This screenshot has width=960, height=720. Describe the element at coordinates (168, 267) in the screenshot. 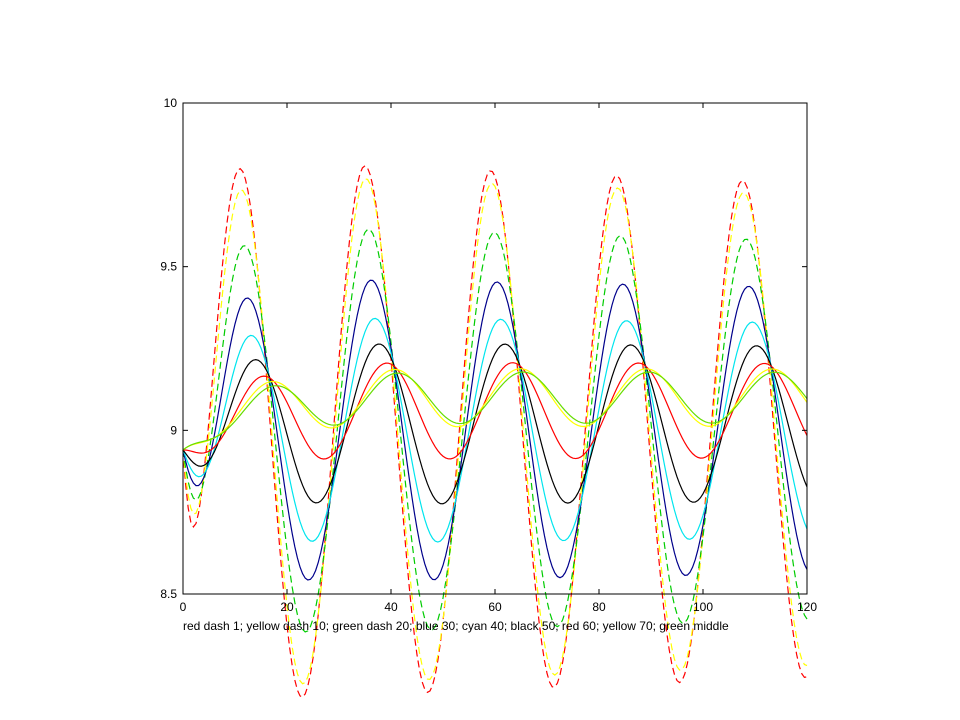

I see `y-tick-label: 9.5` at that location.